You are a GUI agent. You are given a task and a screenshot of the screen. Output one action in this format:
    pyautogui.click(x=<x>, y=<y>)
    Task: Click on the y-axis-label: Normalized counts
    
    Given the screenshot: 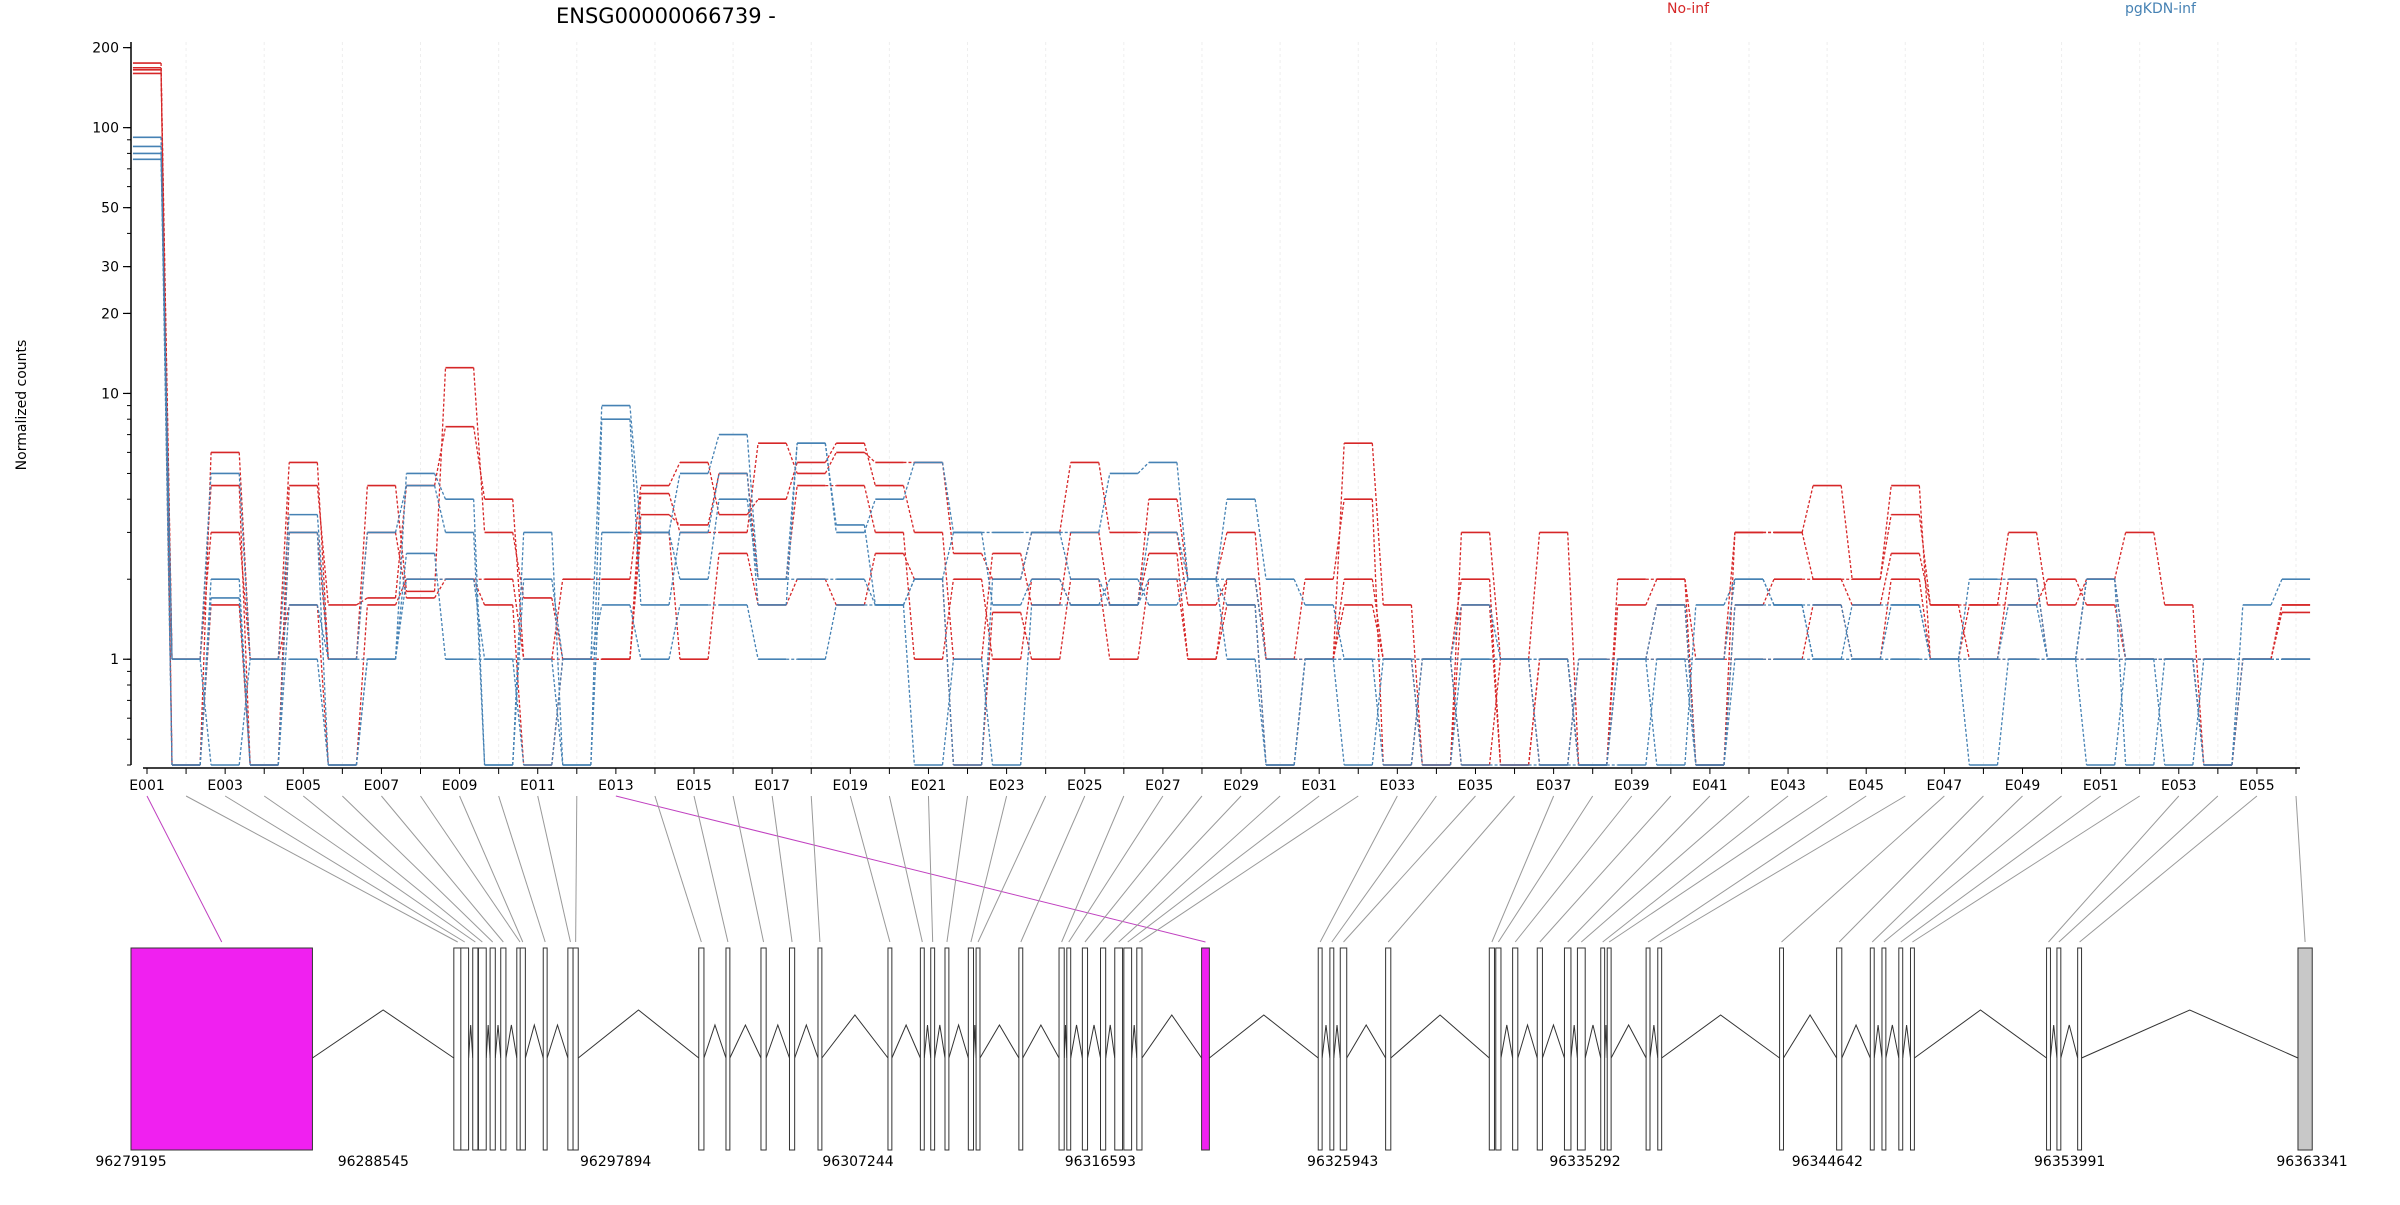 What is the action you would take?
    pyautogui.click(x=22, y=405)
    